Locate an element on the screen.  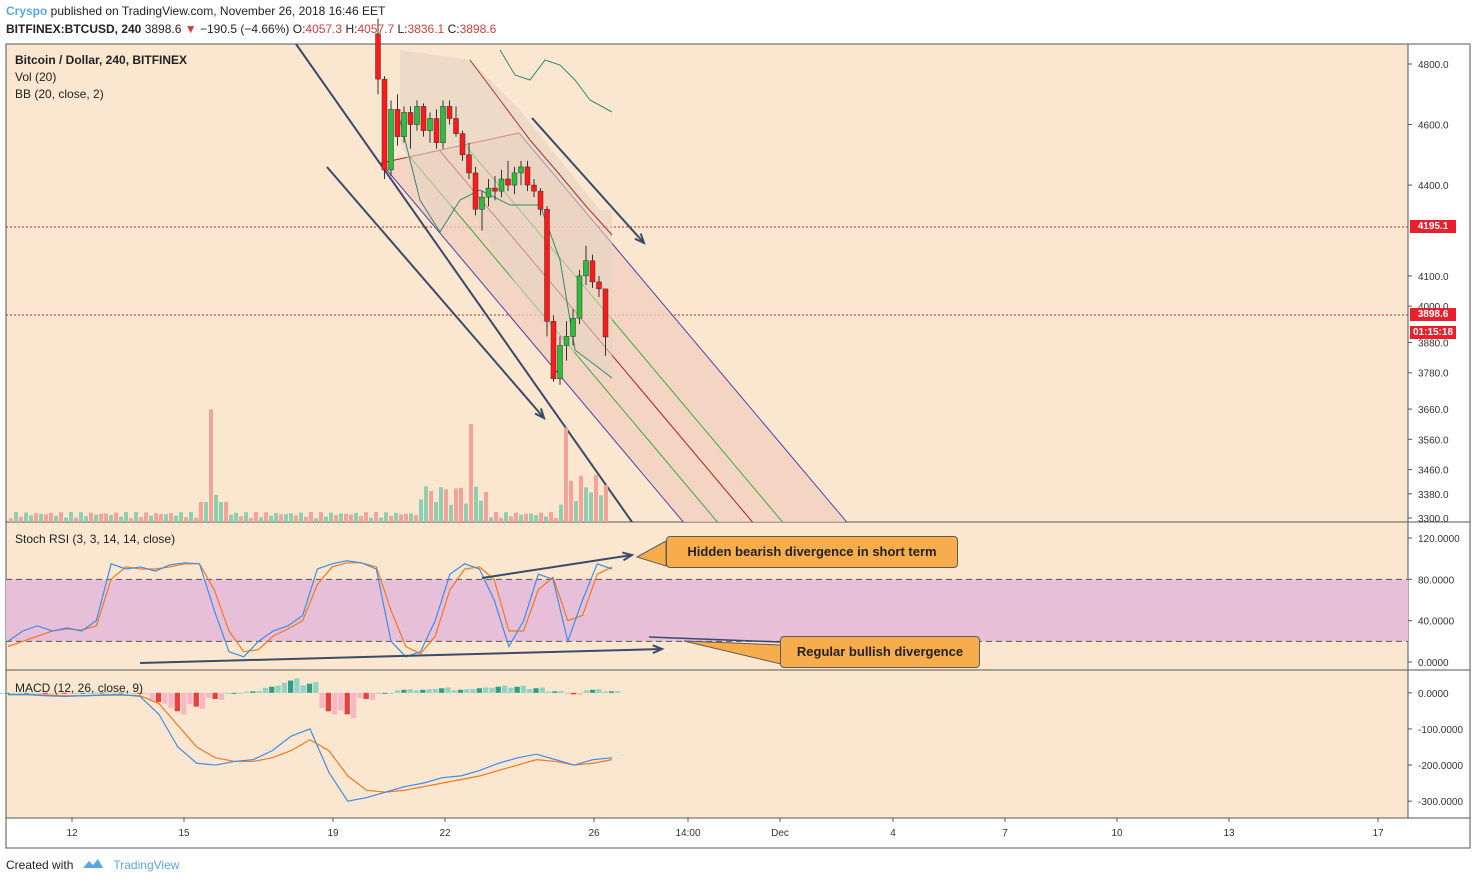
regular-bullish-callout: Regular bullish divergence is located at coordinates (880, 652).